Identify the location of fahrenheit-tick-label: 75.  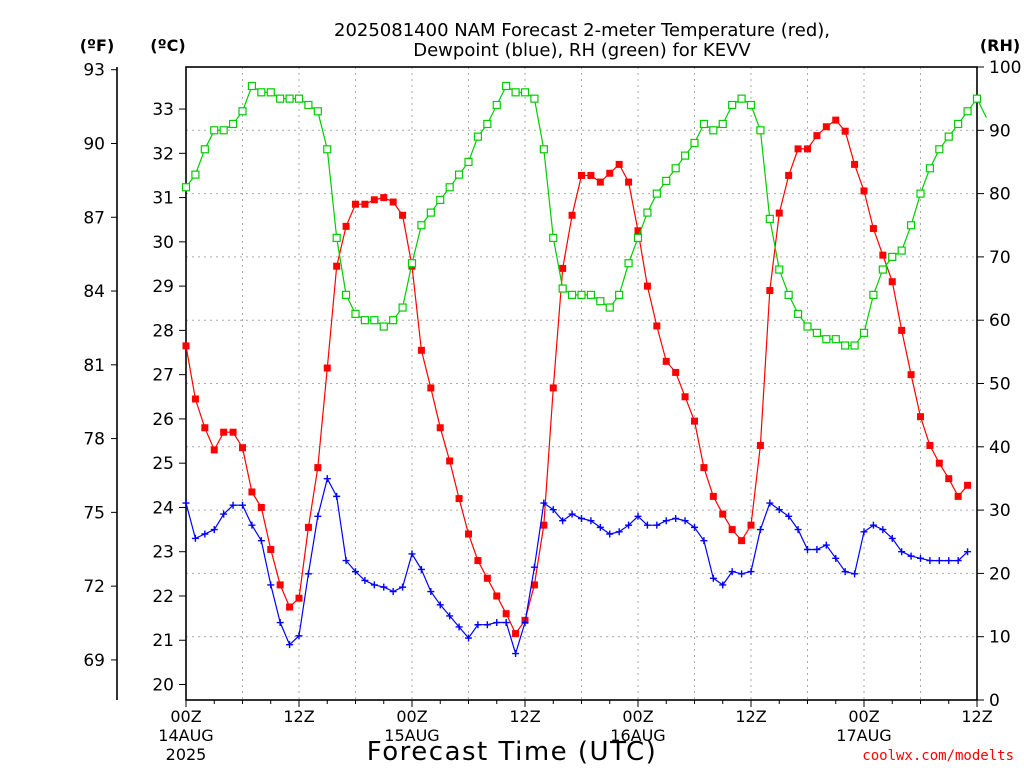
(94, 513).